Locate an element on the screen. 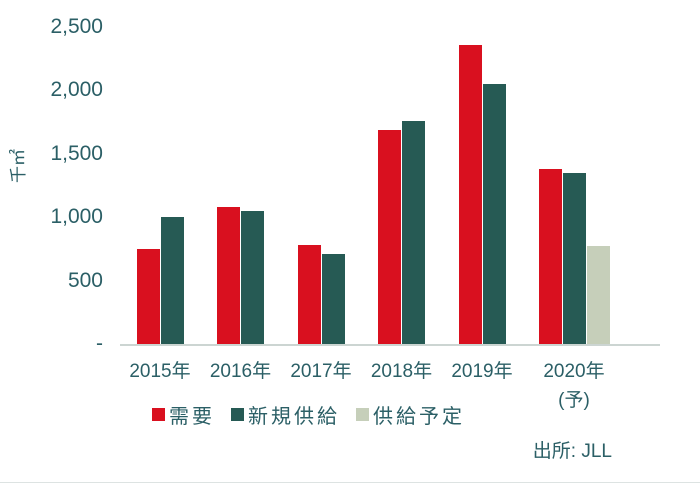  y-tick-label: 500 is located at coordinates (85, 280).